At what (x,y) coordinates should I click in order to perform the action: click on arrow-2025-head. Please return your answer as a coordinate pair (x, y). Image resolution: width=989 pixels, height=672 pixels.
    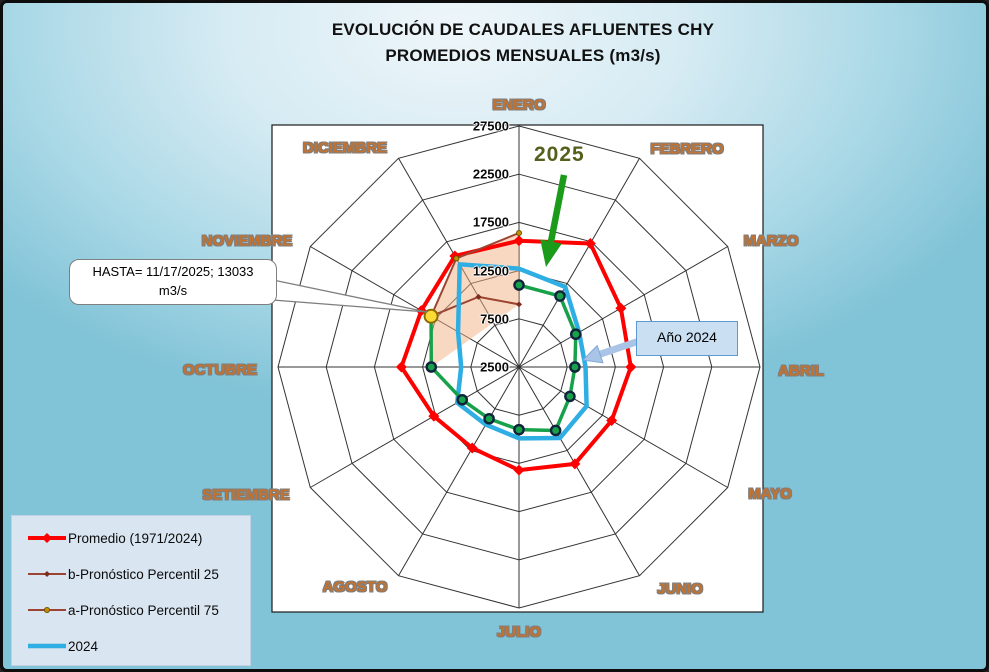
    Looking at the image, I should click on (551, 253).